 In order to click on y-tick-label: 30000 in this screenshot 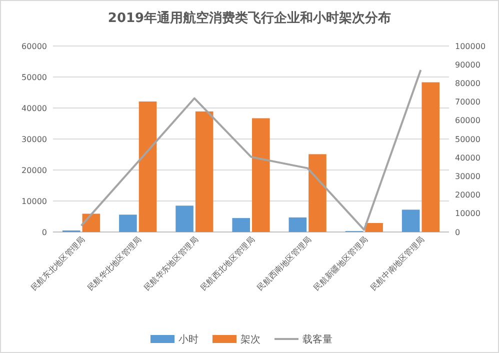, I will do `click(34, 139)`.